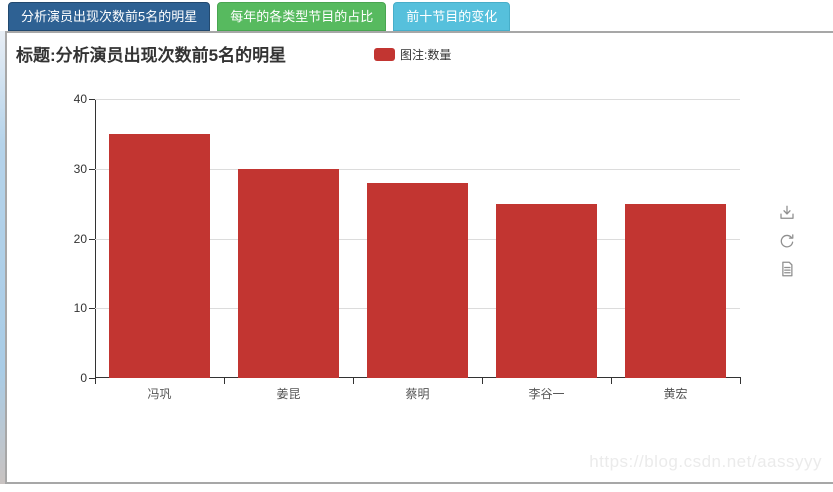  Describe the element at coordinates (80, 238) in the screenshot. I see `y-axis-label: 20` at that location.